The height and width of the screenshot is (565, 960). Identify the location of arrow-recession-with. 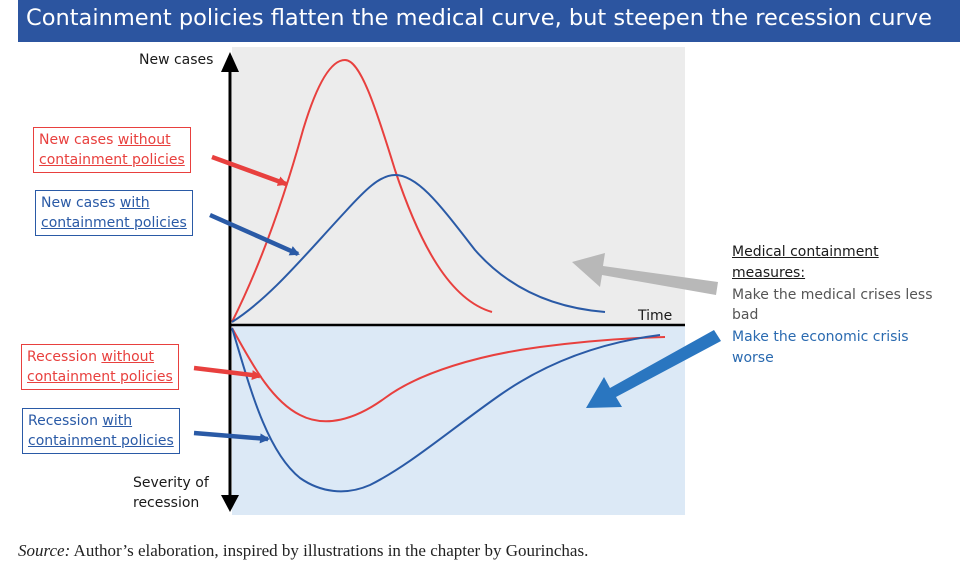
(231, 437).